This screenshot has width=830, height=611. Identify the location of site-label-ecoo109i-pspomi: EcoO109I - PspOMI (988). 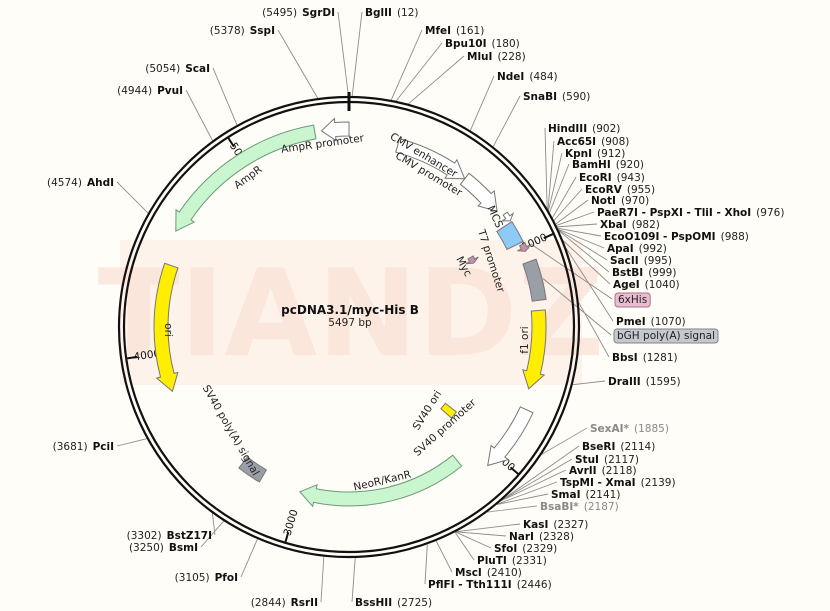
(676, 237).